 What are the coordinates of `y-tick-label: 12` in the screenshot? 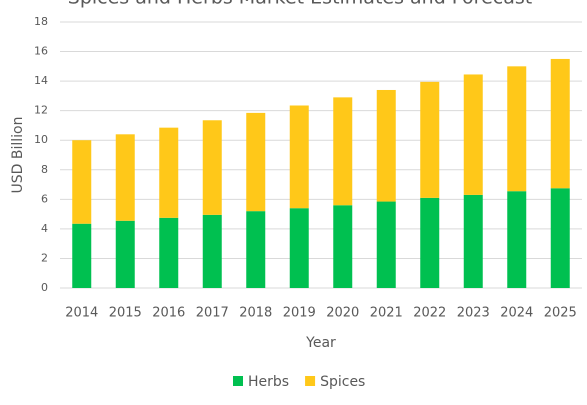 It's located at (41, 110).